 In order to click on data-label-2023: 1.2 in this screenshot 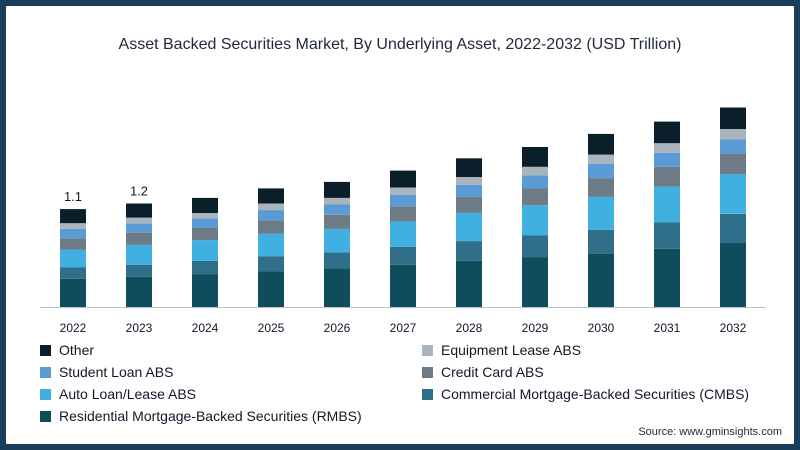, I will do `click(139, 191)`.